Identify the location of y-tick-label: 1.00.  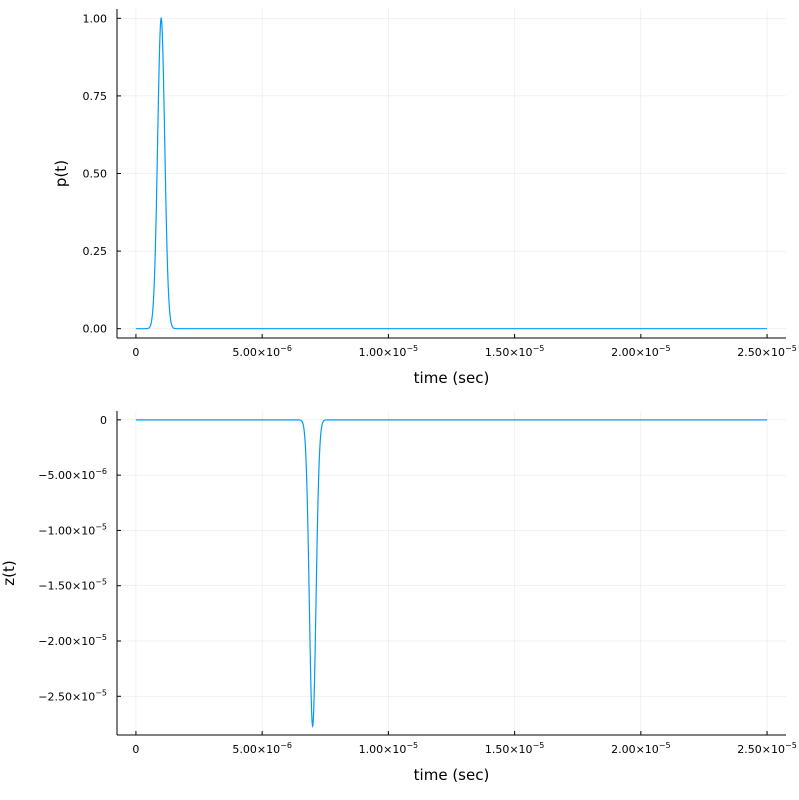
(95, 18).